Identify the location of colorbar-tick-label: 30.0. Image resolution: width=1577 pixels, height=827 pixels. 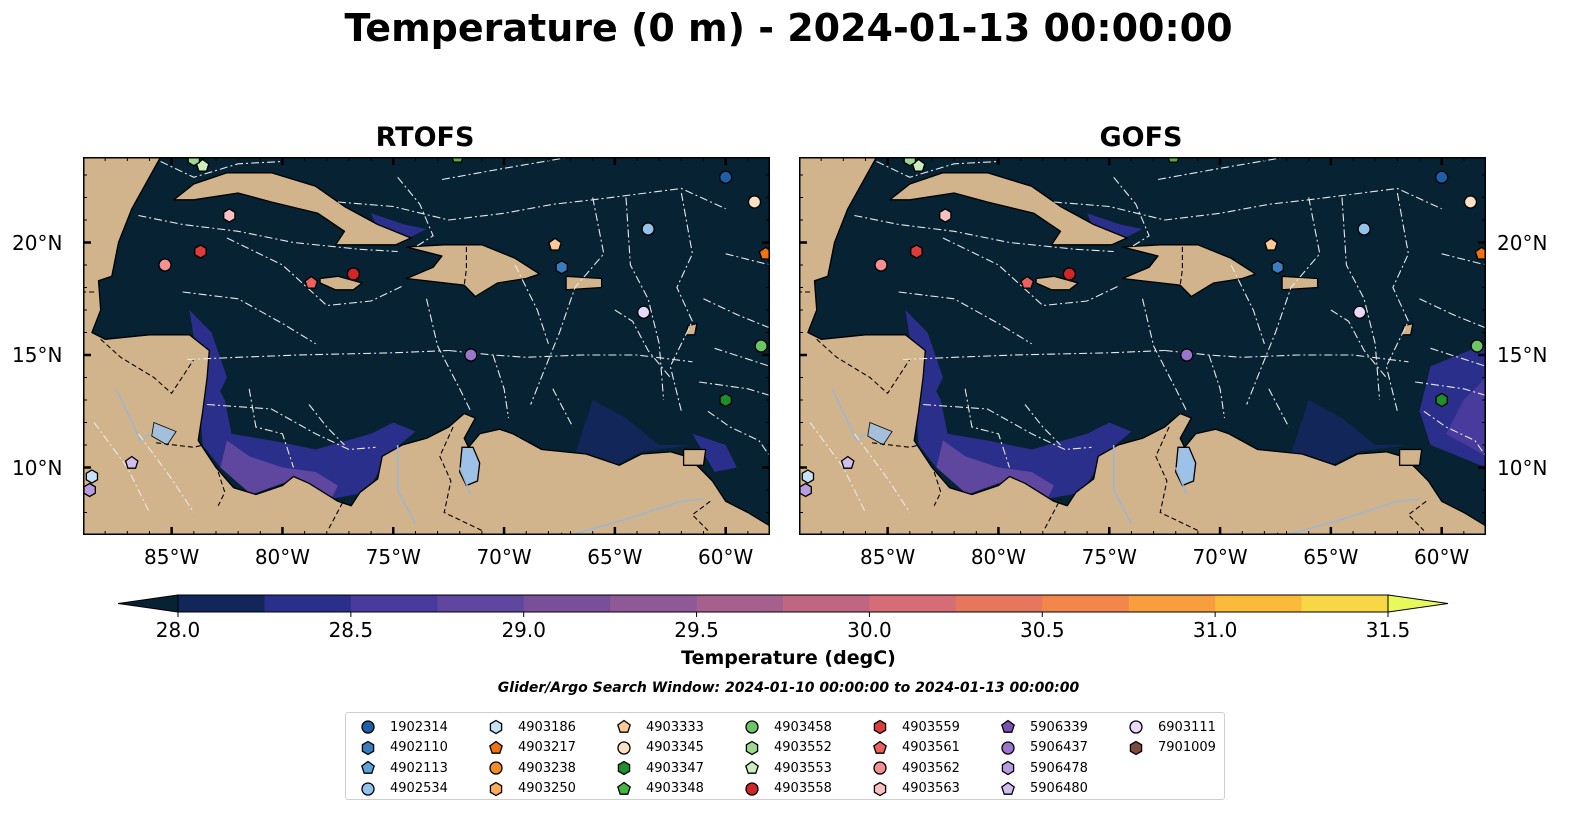
(869, 630).